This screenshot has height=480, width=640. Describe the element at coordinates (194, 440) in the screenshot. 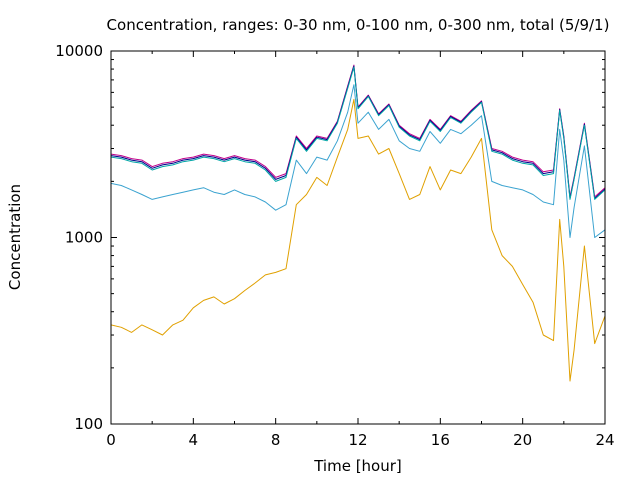

I see `x-tick-label: 4` at that location.